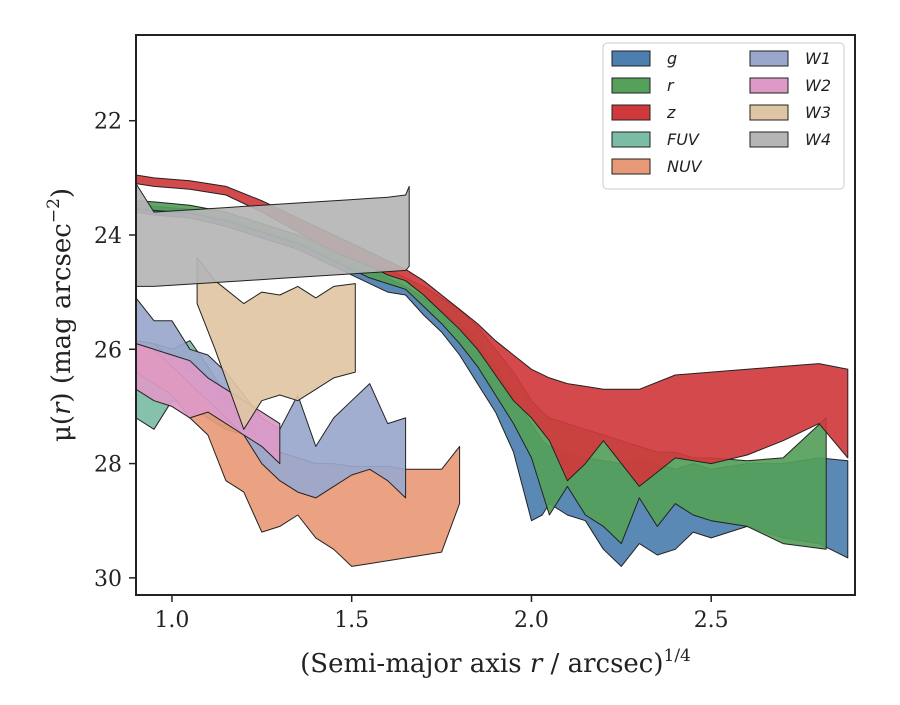 This screenshot has height=705, width=900. Describe the element at coordinates (818, 139) in the screenshot. I see `legend-label-w4: W4` at that location.